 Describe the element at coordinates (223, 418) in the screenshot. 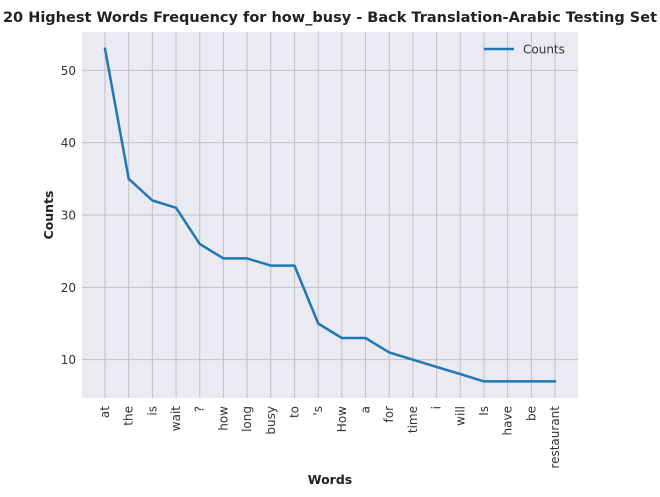

I see `x-tick-label: how` at that location.